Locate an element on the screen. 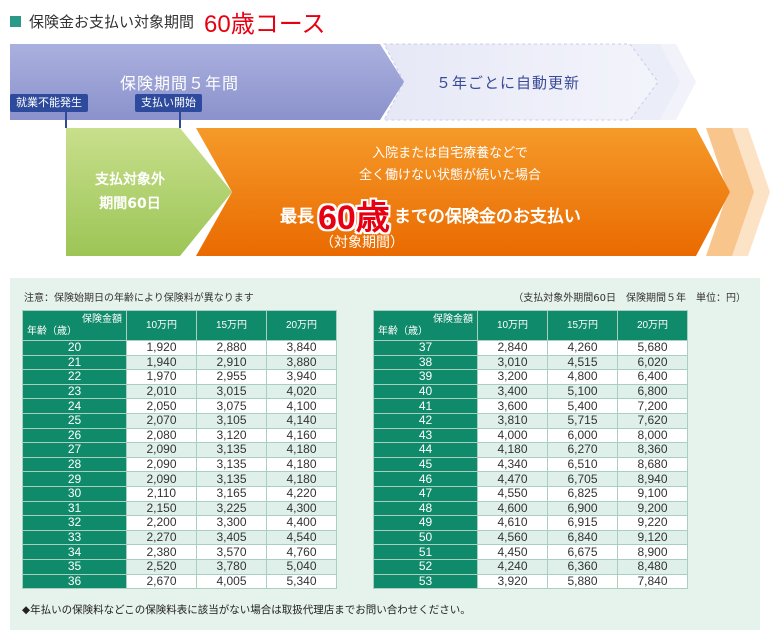 The height and width of the screenshot is (638, 770). premium-cell: 6,900 is located at coordinates (582, 508).